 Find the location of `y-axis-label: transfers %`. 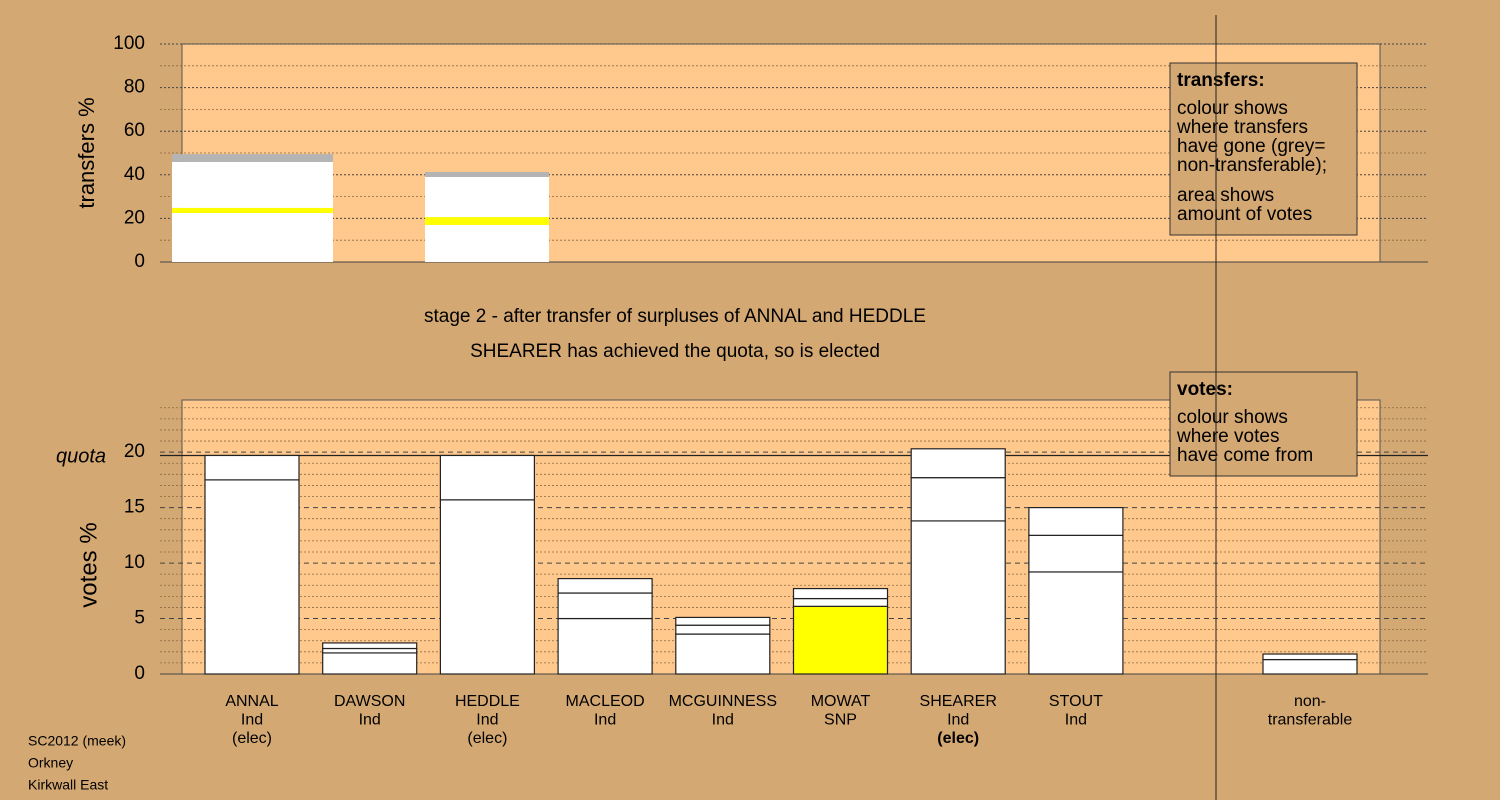

y-axis-label: transfers % is located at coordinates (86, 152).